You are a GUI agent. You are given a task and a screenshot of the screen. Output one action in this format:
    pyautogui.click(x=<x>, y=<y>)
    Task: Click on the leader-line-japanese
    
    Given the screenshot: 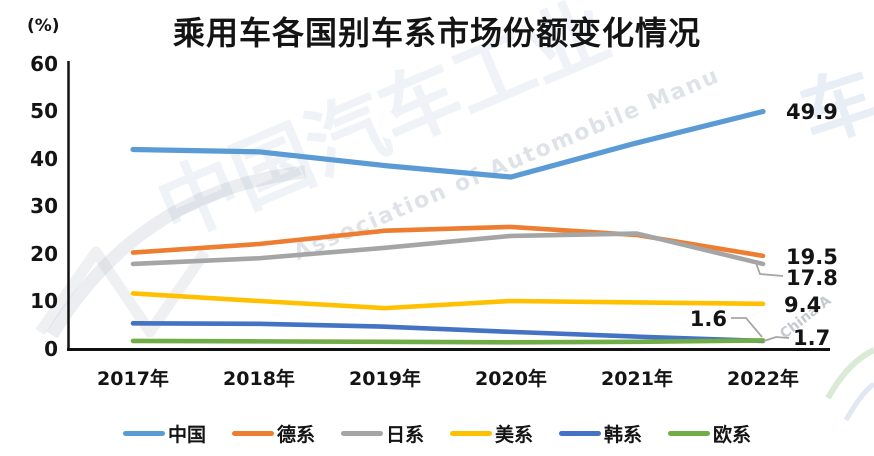 What is the action you would take?
    pyautogui.click(x=769, y=269)
    